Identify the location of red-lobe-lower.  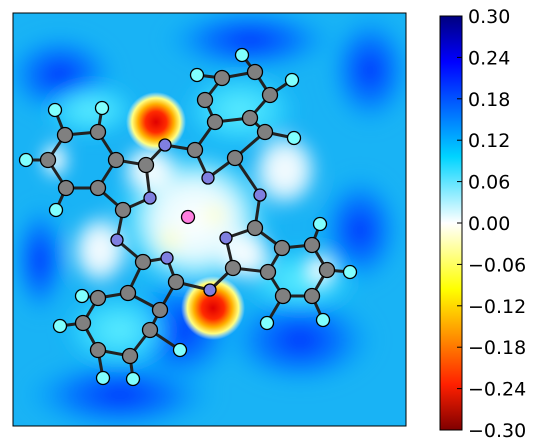
(213, 308).